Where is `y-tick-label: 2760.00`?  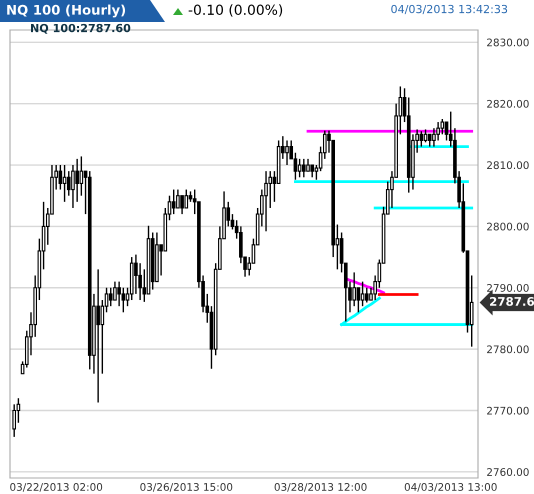
y-tick-label: 2760.00 is located at coordinates (508, 472).